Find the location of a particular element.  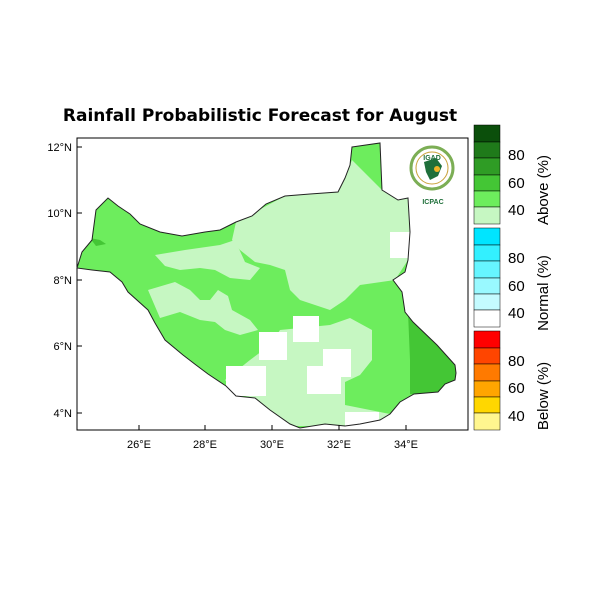

lon-axis is located at coordinates (272, 427).